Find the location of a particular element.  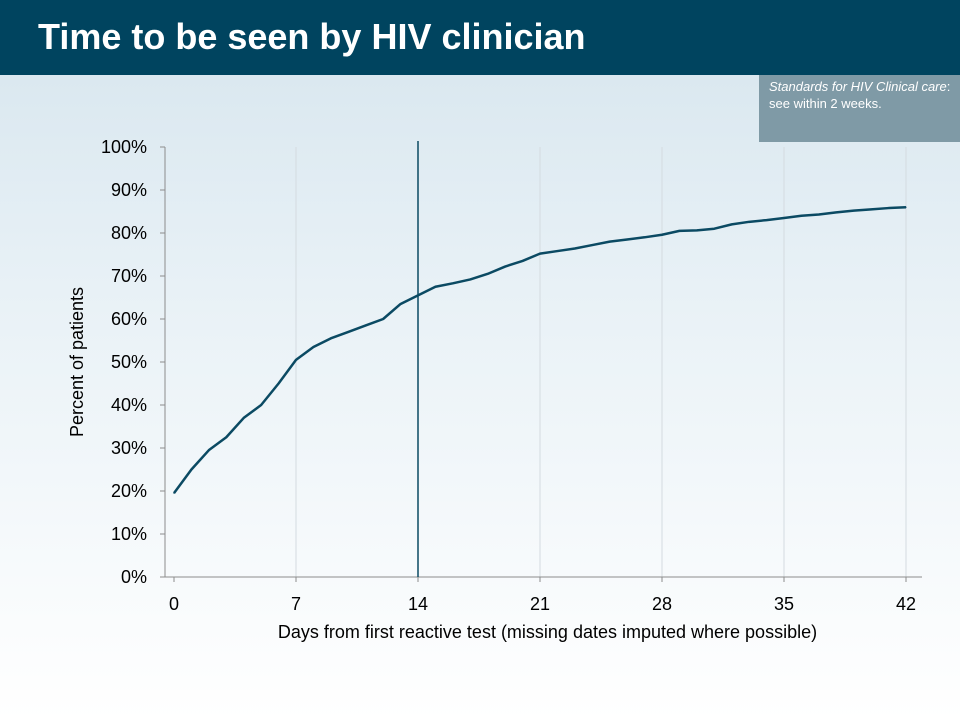

y-tick-label-70: 70% is located at coordinates (129, 276).